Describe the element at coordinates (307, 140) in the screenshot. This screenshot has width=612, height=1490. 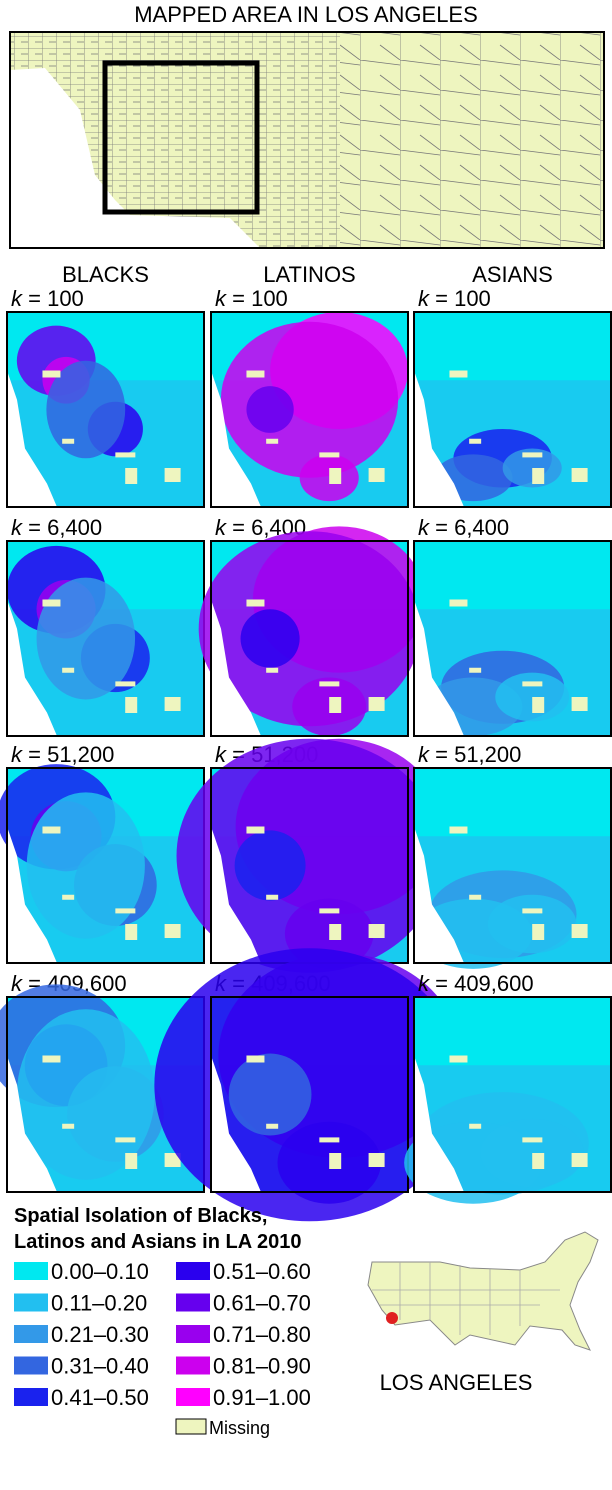
I see `overview-map` at that location.